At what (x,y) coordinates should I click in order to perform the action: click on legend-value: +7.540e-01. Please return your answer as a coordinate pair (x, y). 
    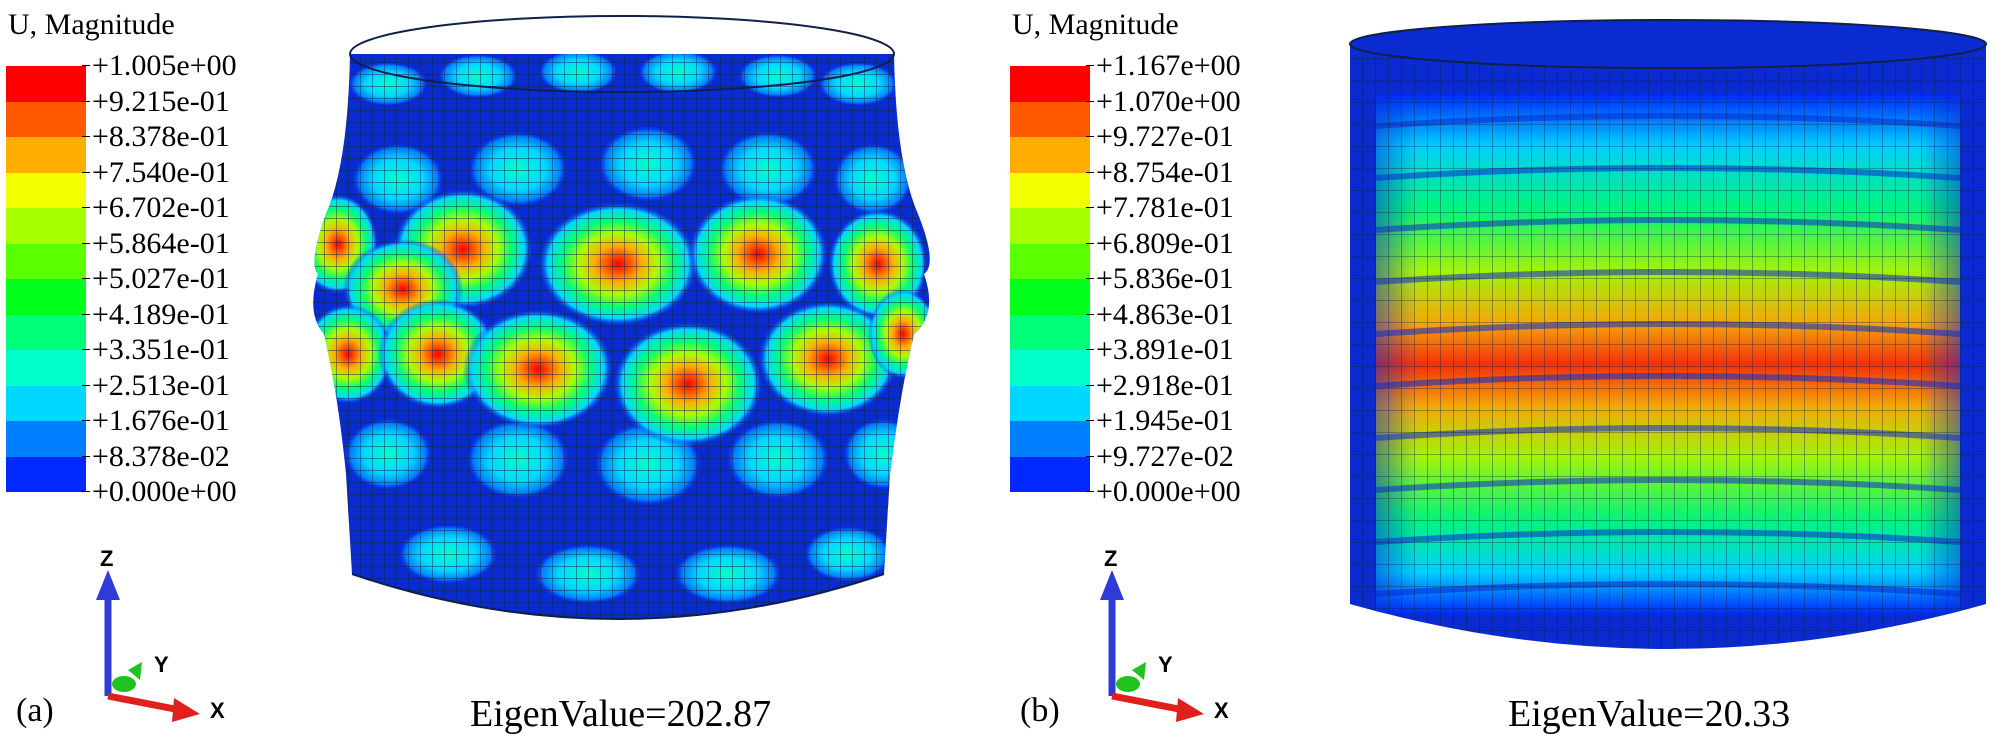
    Looking at the image, I should click on (159, 173).